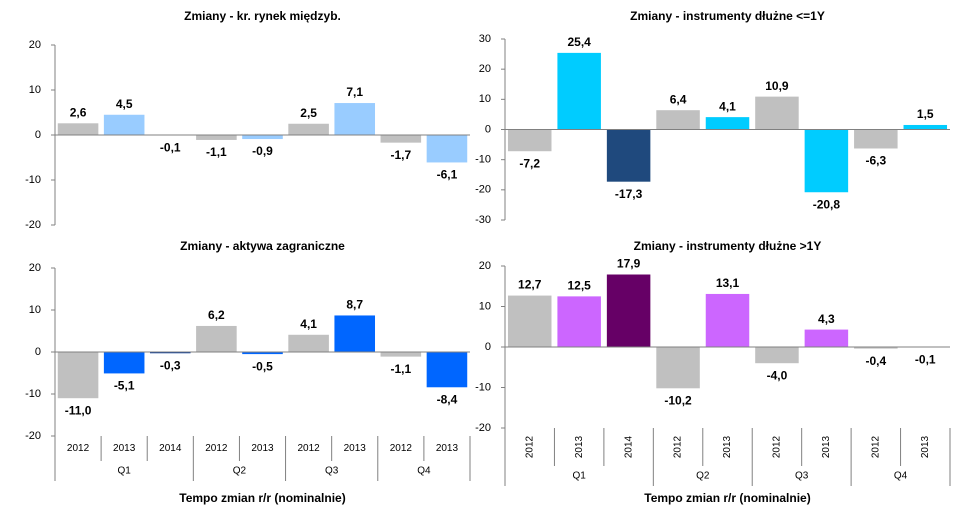 The image size is (962, 509). I want to click on chart-title: Zmiany - kr. rynek międzyb., so click(262, 16).